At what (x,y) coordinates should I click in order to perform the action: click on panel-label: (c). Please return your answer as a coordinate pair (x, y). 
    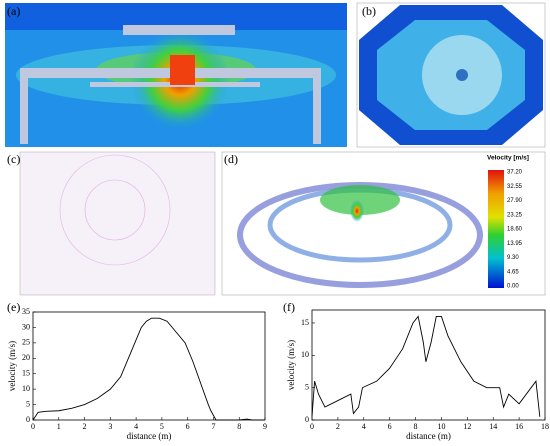
    Looking at the image, I should click on (13, 159).